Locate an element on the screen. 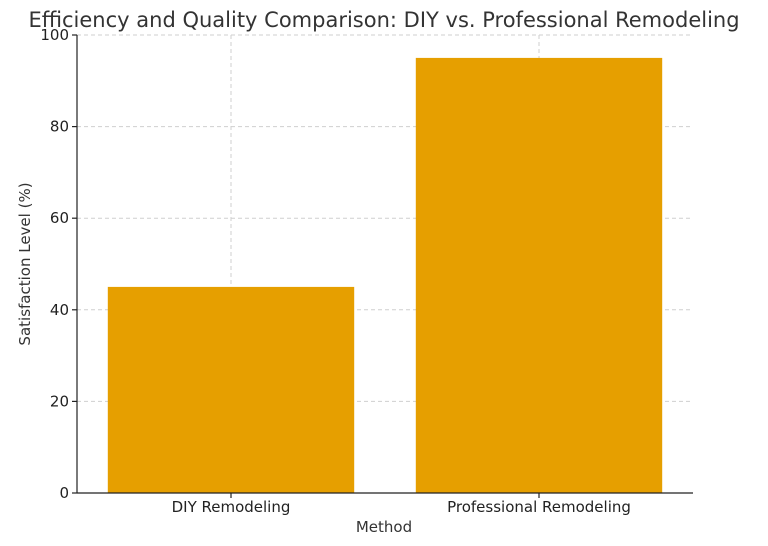  y-ticks: 0 20 40 60 80 100 is located at coordinates (58, 264).